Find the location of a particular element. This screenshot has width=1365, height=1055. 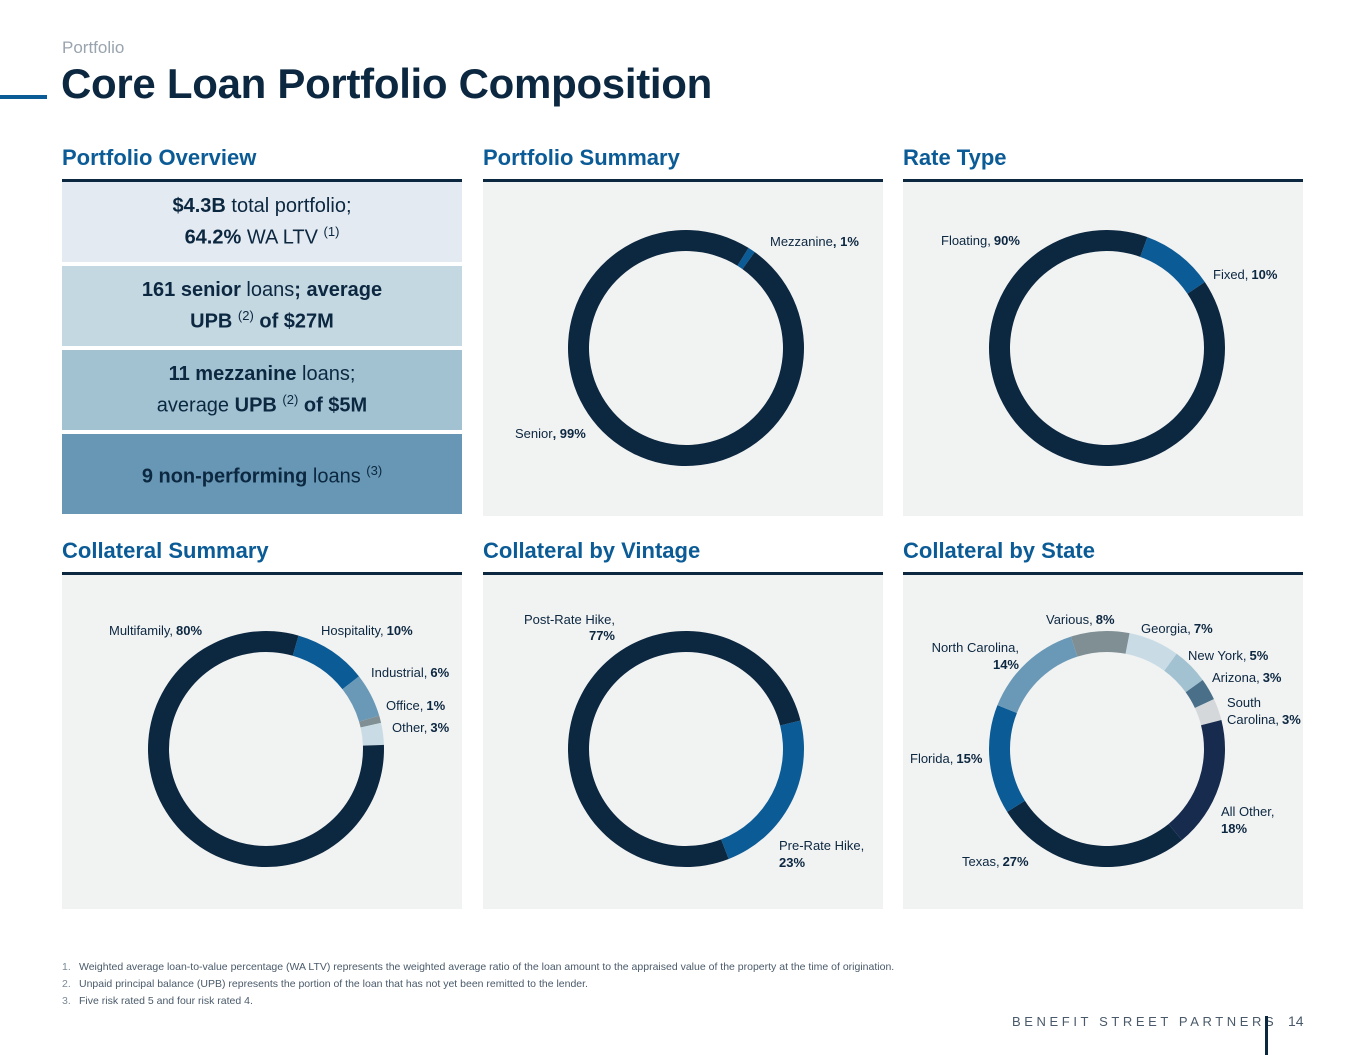

overview-total-text: total portfolio; is located at coordinates (288, 206).